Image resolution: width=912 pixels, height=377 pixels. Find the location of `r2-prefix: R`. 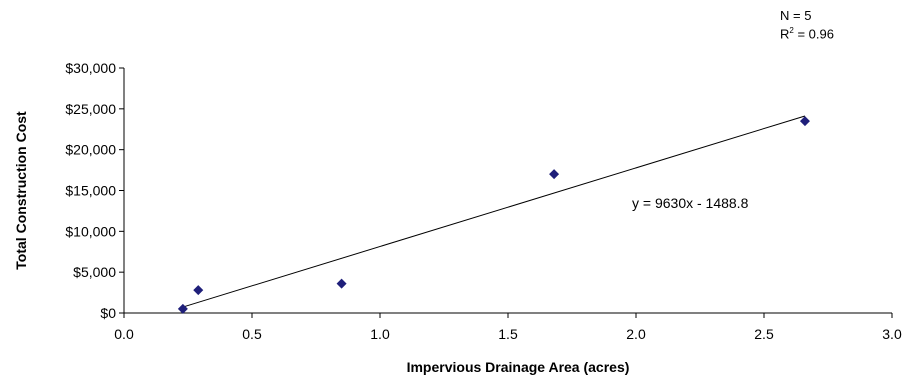

r2-prefix: R is located at coordinates (785, 34).